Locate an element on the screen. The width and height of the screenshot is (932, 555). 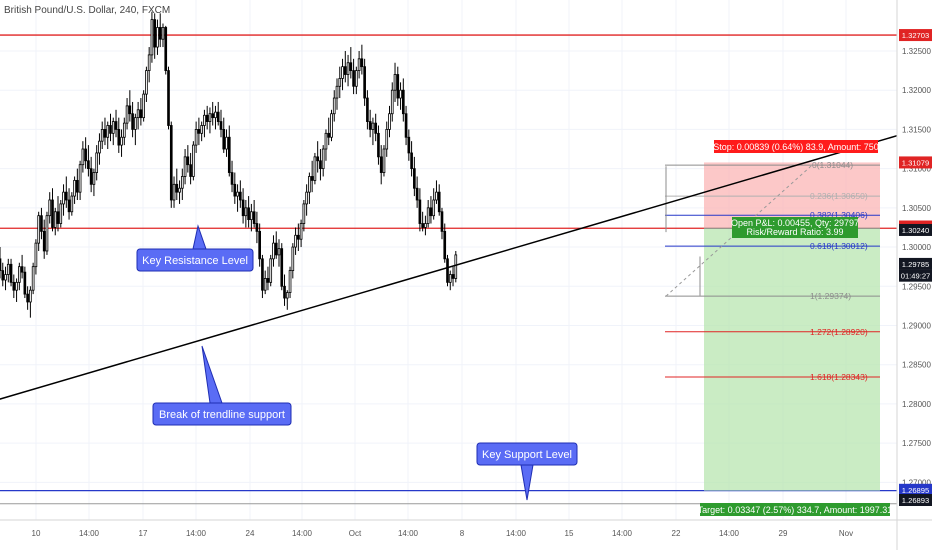
price-tag-label: 01:49:27 is located at coordinates (916, 276).